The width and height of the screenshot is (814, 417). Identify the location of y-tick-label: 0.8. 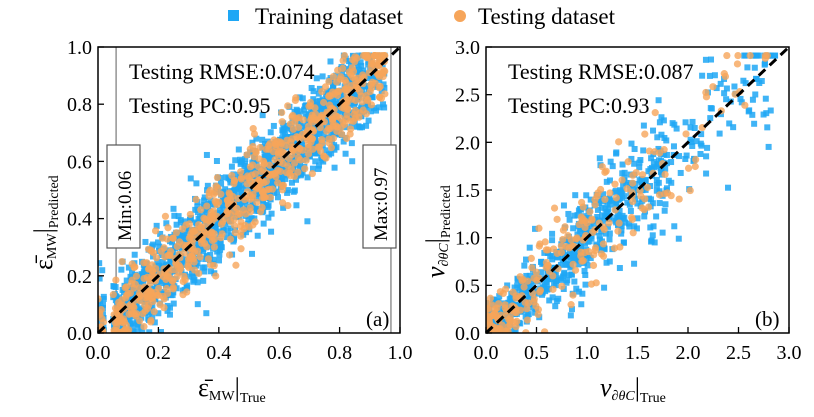
(79, 105).